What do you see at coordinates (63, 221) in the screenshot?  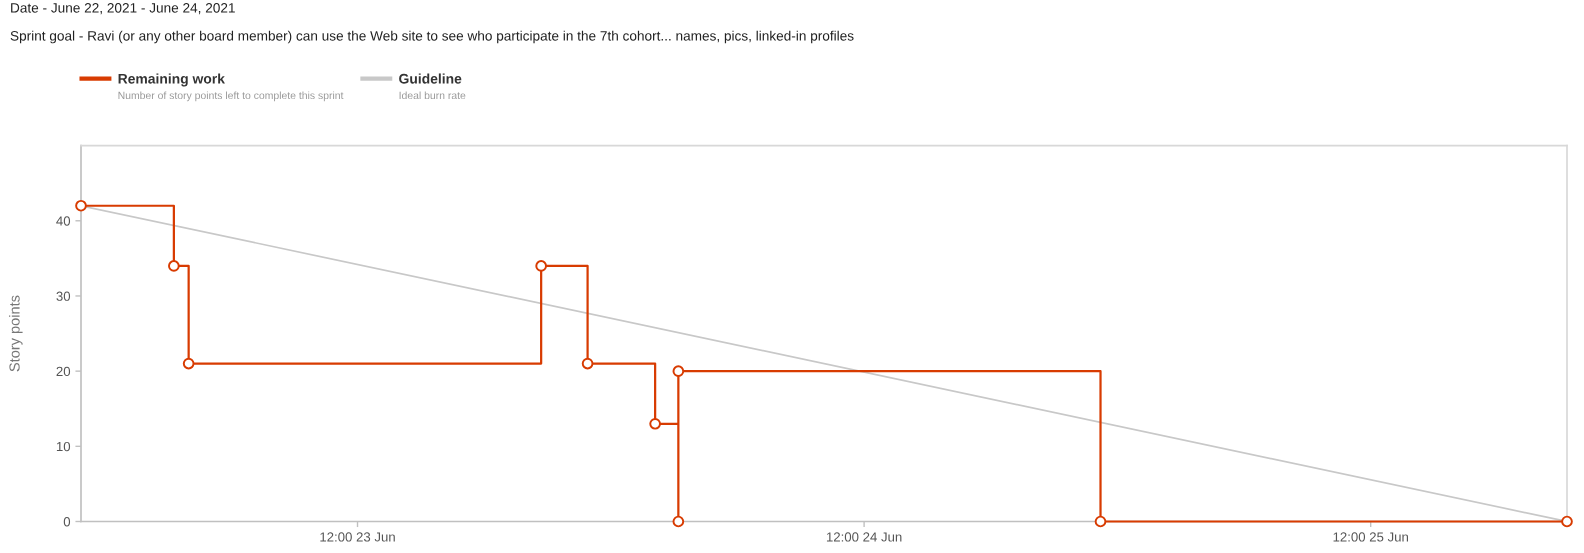 I see `y-tick-label: 40` at bounding box center [63, 221].